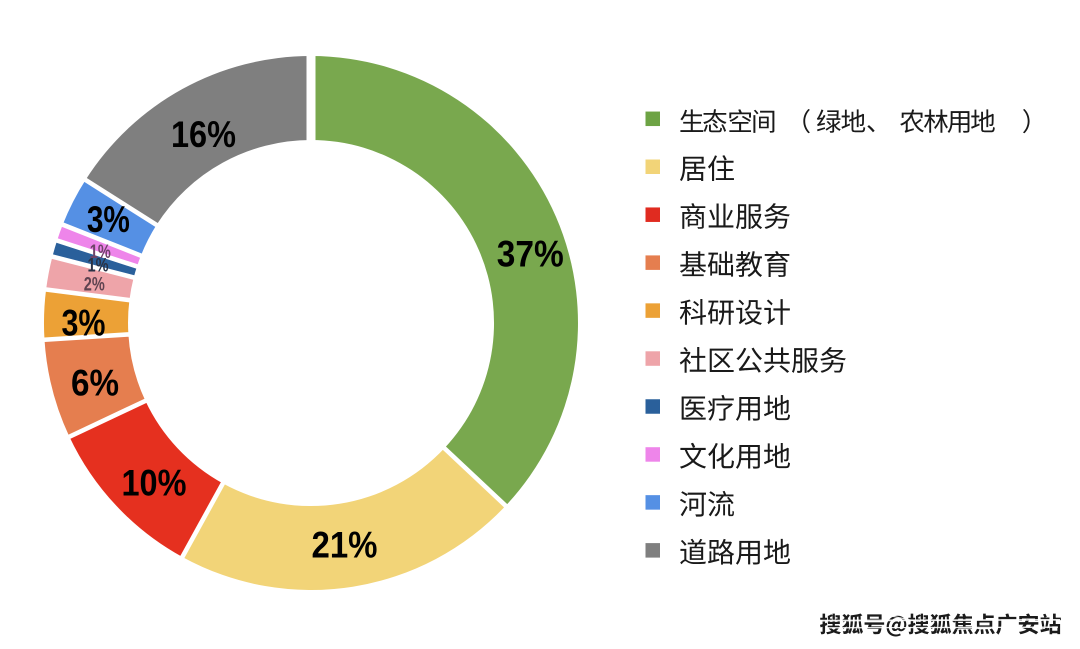 The image size is (1080, 649). Describe the element at coordinates (94, 285) in the screenshot. I see `svg-text: 2%` at that location.